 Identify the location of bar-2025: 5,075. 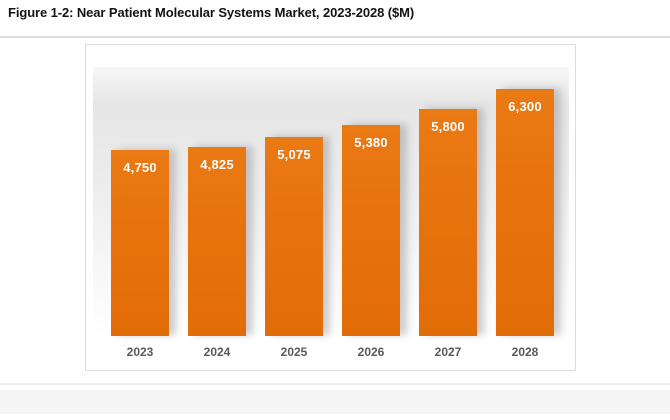
(294, 236).